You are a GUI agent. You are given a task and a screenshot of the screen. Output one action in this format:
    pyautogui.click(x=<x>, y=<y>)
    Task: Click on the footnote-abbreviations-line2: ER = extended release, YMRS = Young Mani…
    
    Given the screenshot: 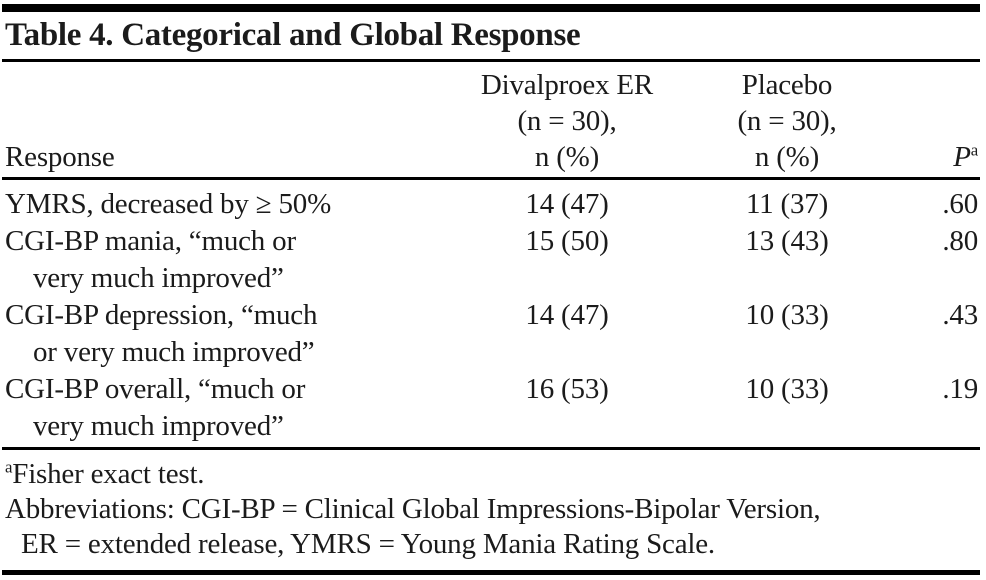 What is the action you would take?
    pyautogui.click(x=368, y=544)
    